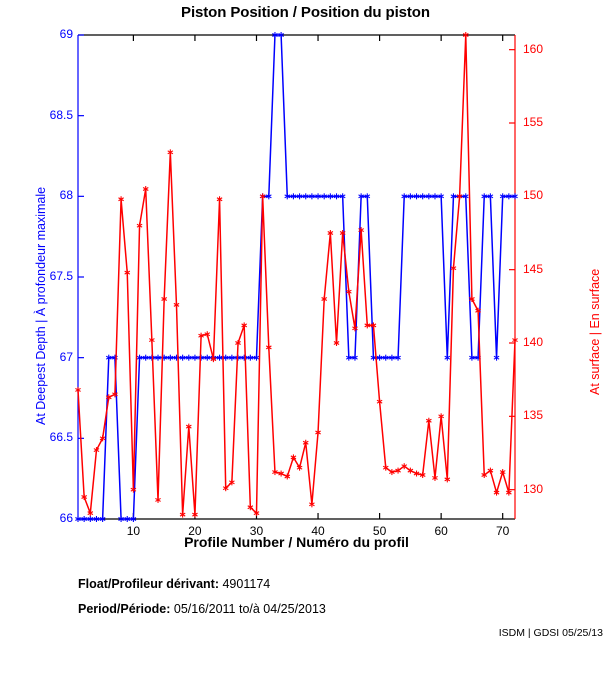 This screenshot has height=675, width=611. I want to click on x-axis-label: Profile Number / Numéro du profil, so click(296, 542).